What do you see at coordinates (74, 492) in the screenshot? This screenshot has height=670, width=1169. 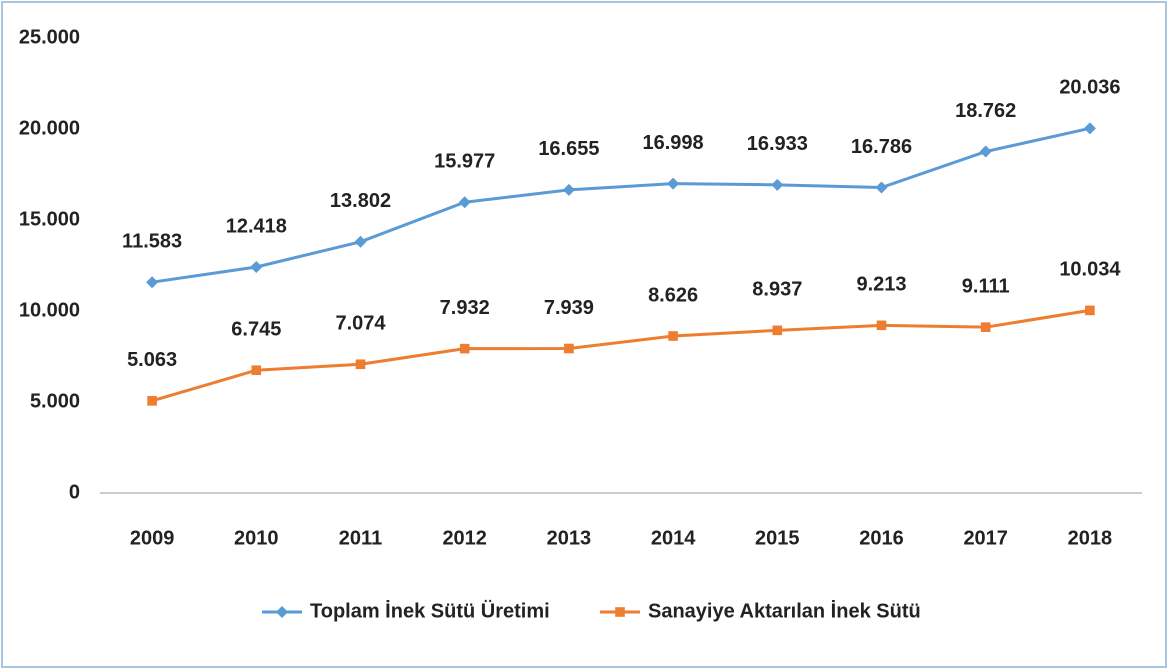 I see `y-tick-label: 0` at bounding box center [74, 492].